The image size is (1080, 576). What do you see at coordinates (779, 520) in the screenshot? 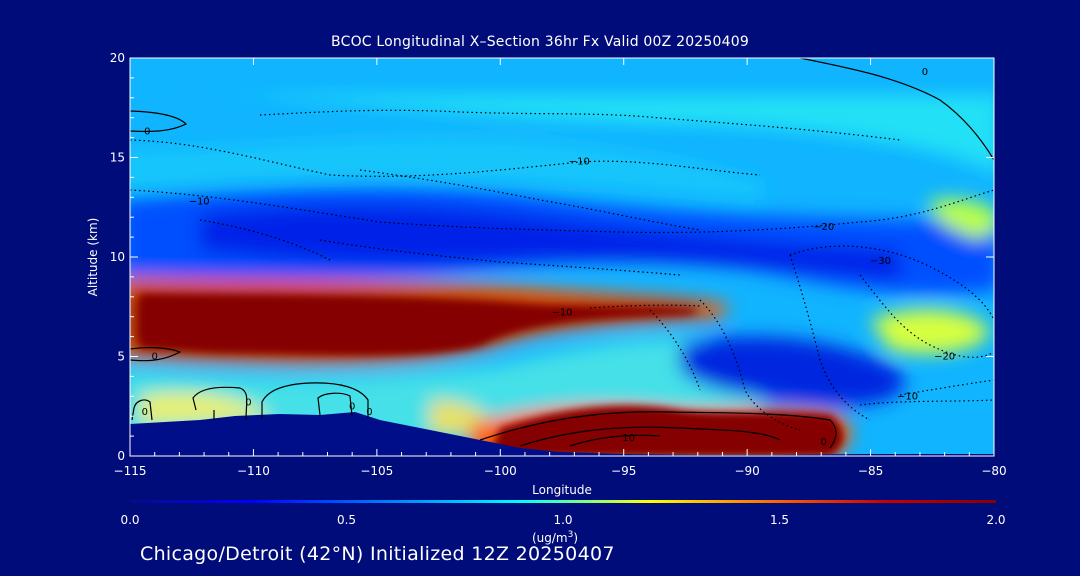
I see `colorbar-tick-label: 1.5` at bounding box center [779, 520].